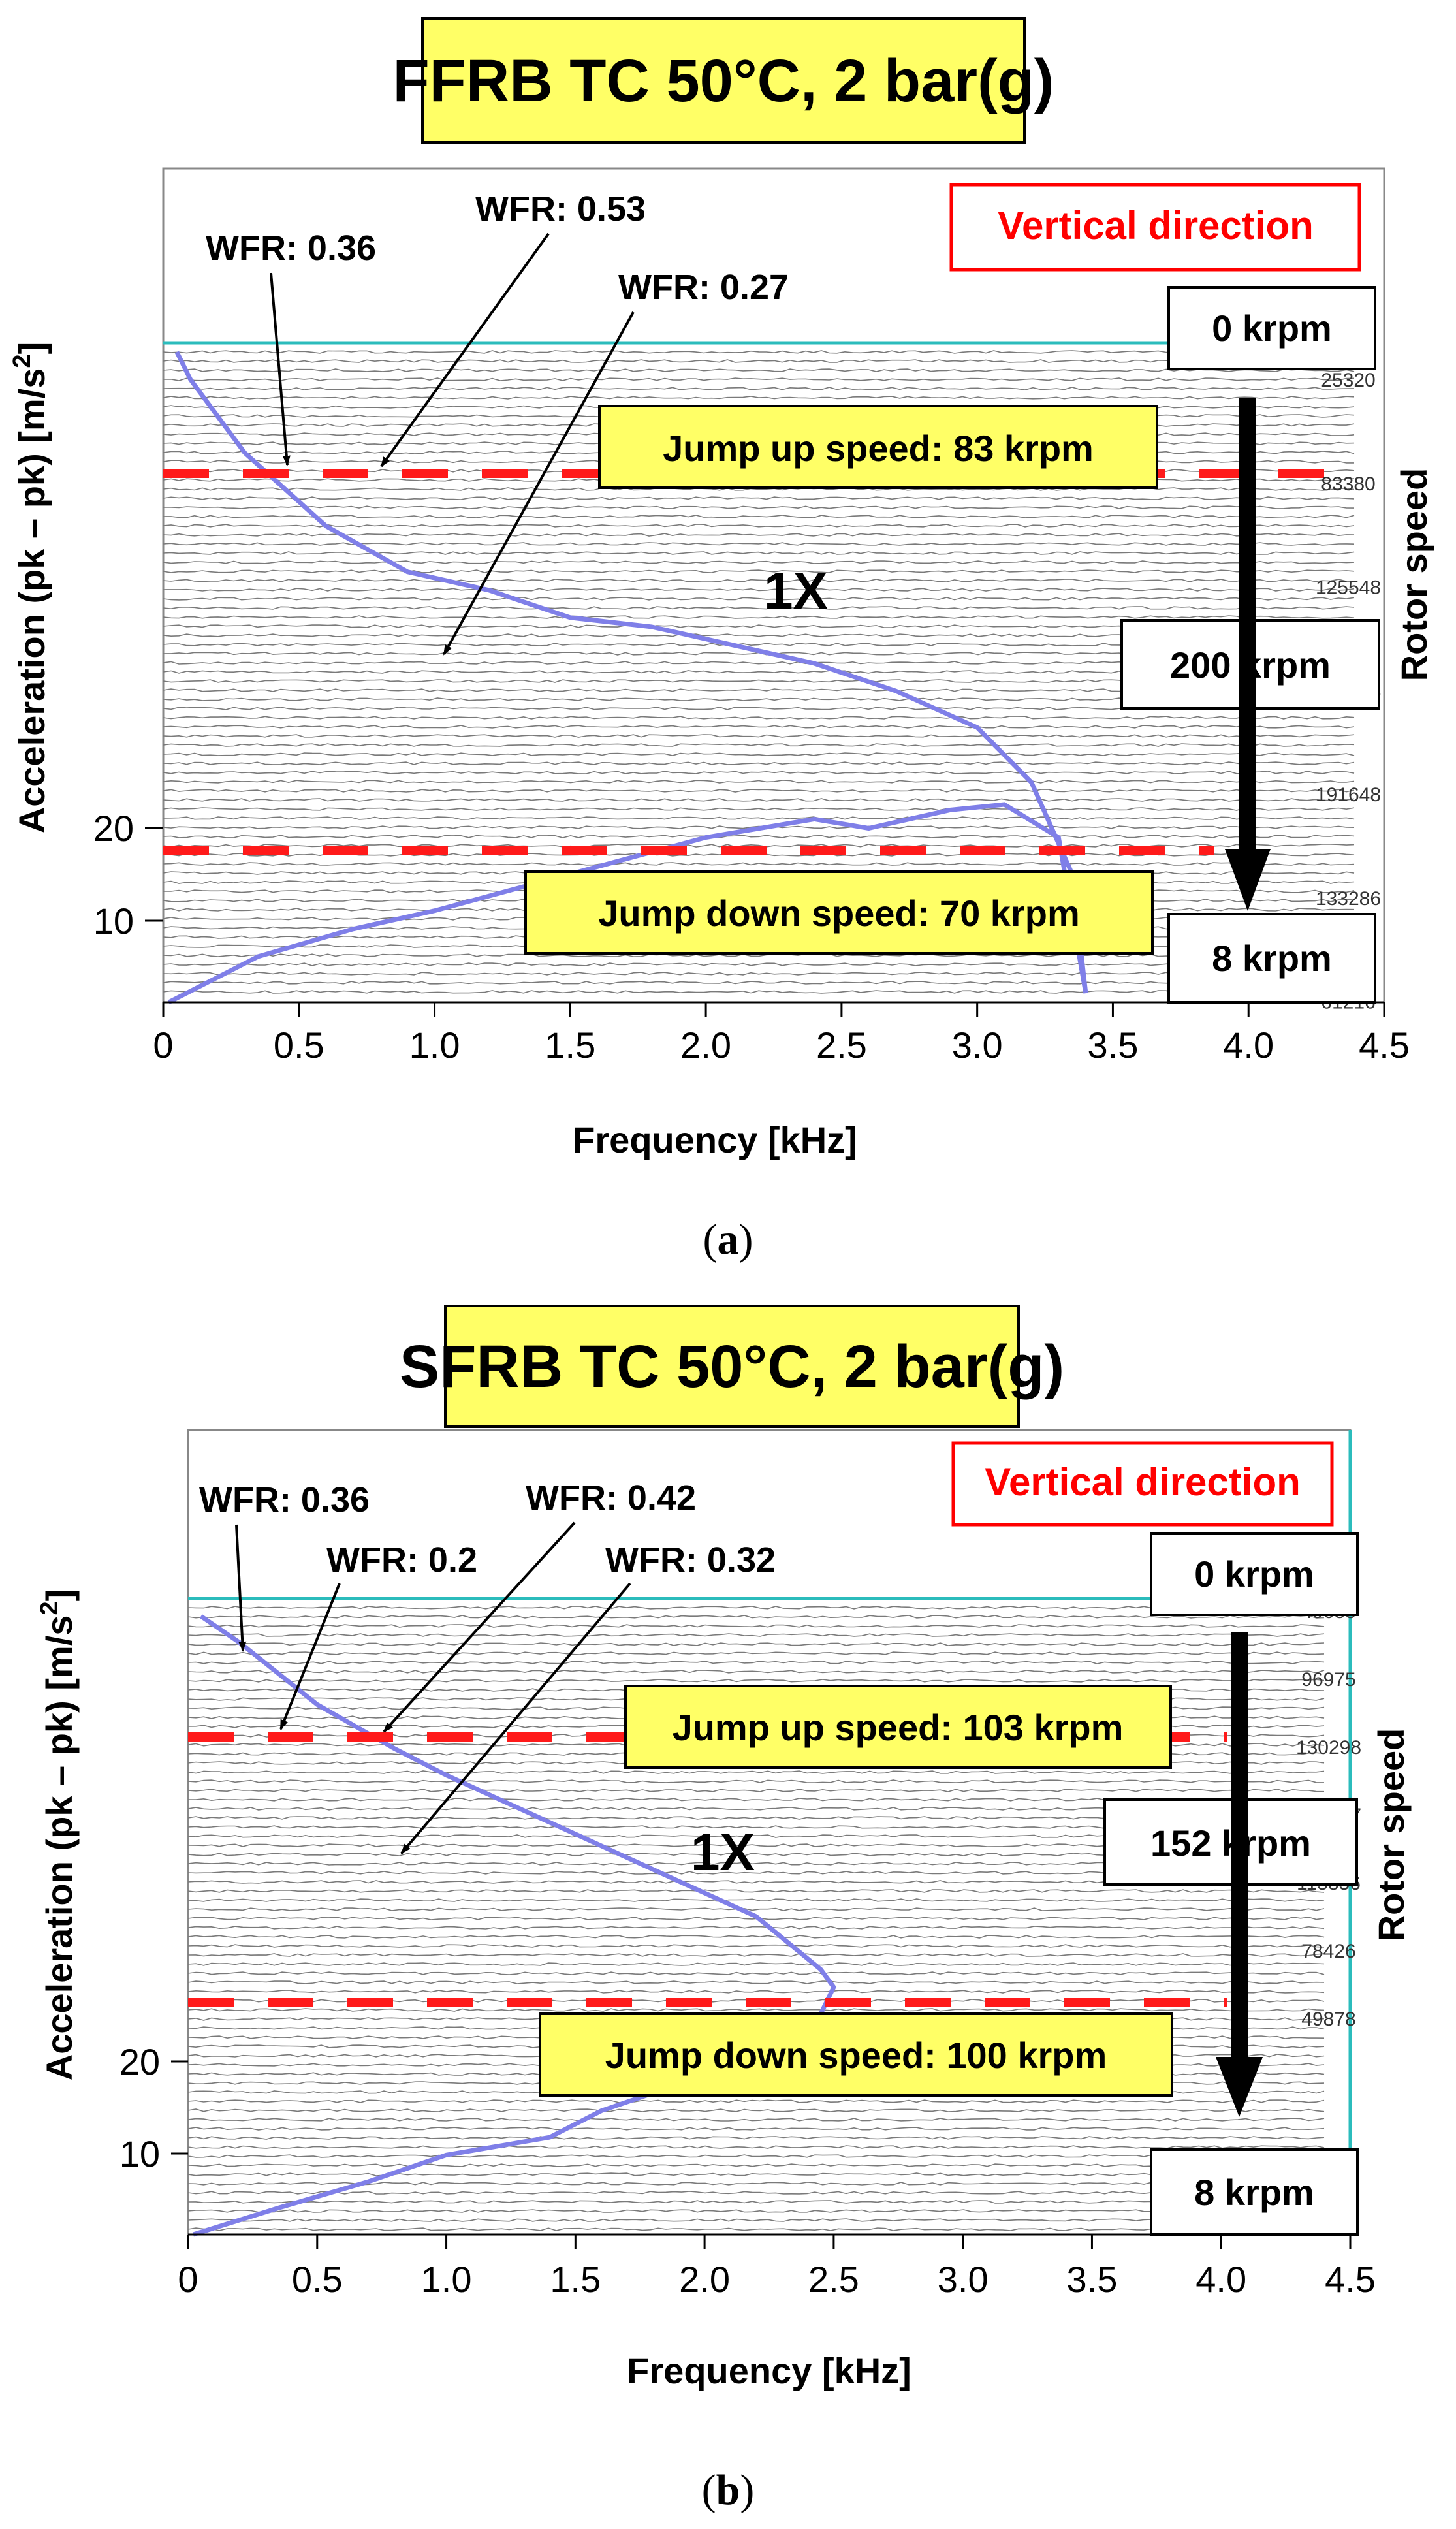  I want to click on wfr-label-1-b: WFR: 0.2, so click(402, 1560).